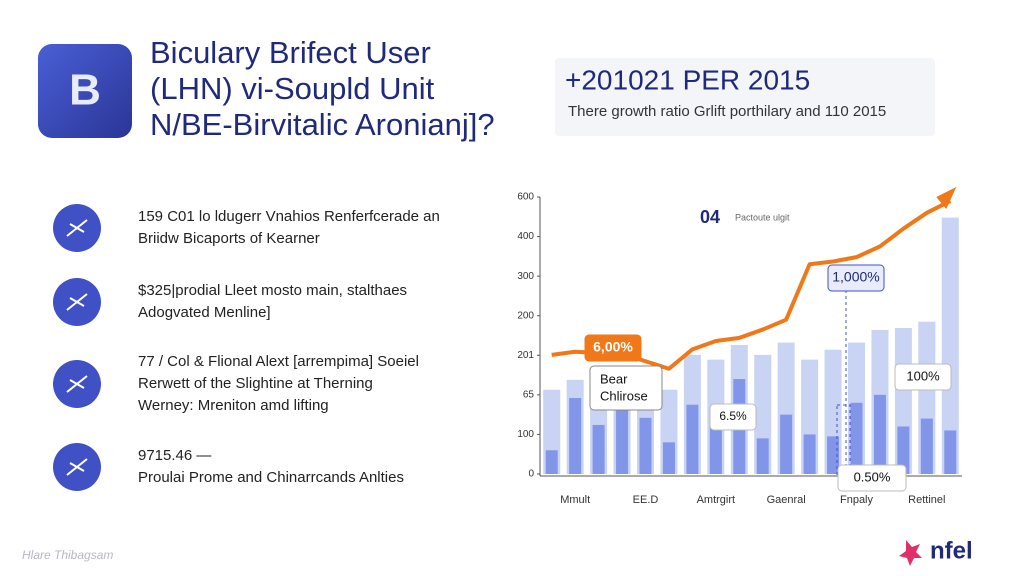  Describe the element at coordinates (843, 440) in the screenshot. I see `guide-box` at that location.